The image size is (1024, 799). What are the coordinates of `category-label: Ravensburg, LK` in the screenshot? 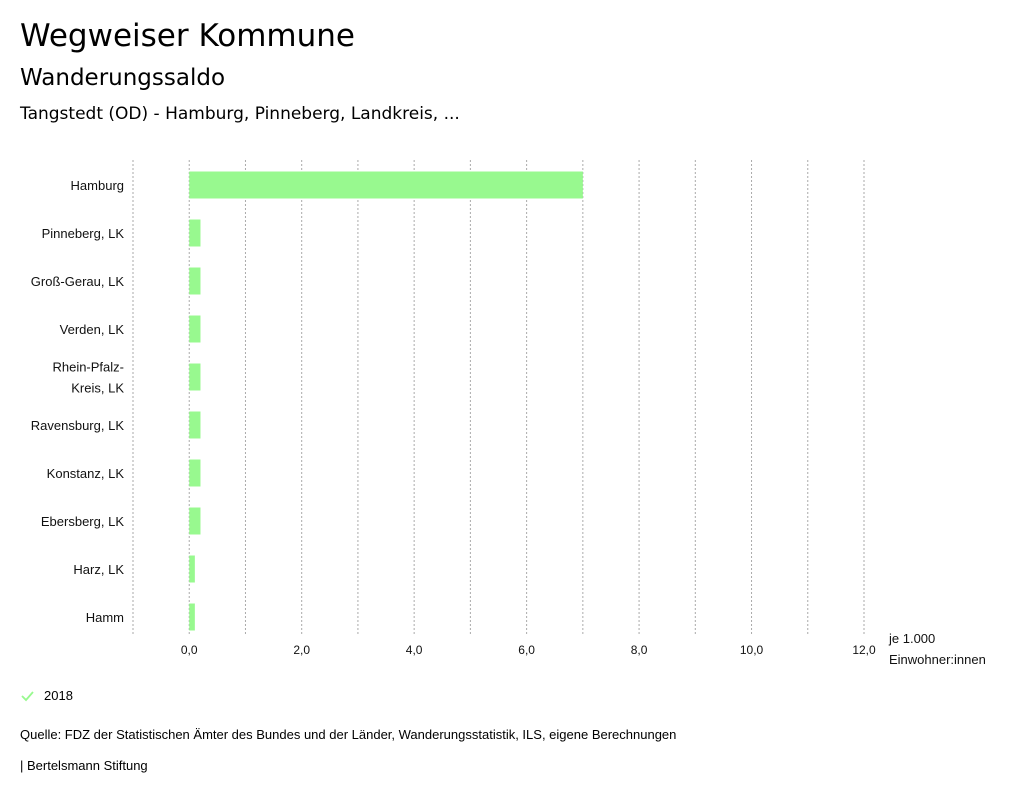 It's located at (78, 425).